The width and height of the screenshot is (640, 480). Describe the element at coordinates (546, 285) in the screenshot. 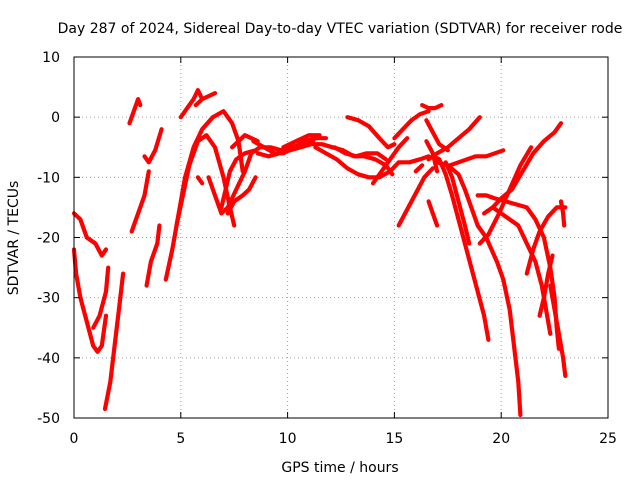

I see `track-41-line` at that location.